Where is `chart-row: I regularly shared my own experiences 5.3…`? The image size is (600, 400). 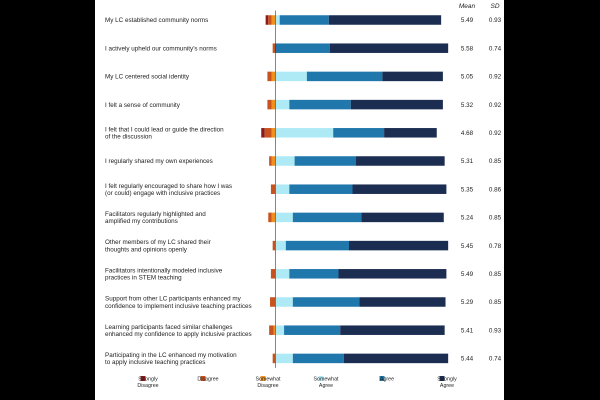
chart-row: I regularly shared my own experiences 5.3… is located at coordinates (303, 161).